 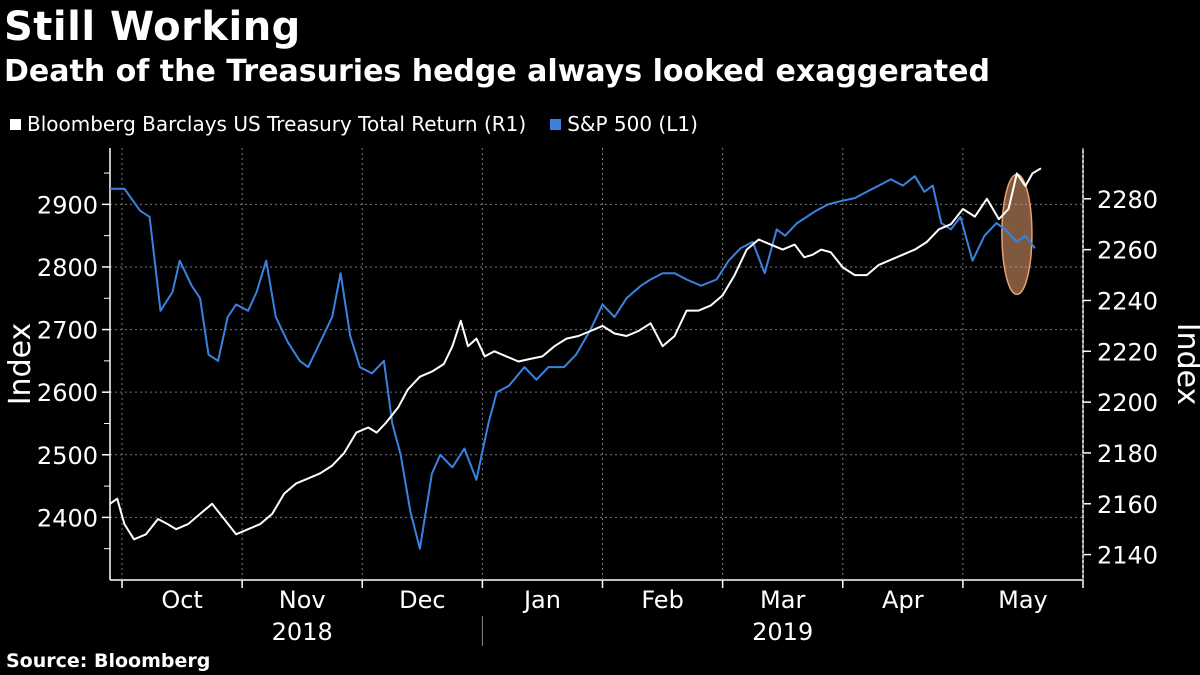 What do you see at coordinates (67, 205) in the screenshot?
I see `left-tick-label-2900: 2900` at bounding box center [67, 205].